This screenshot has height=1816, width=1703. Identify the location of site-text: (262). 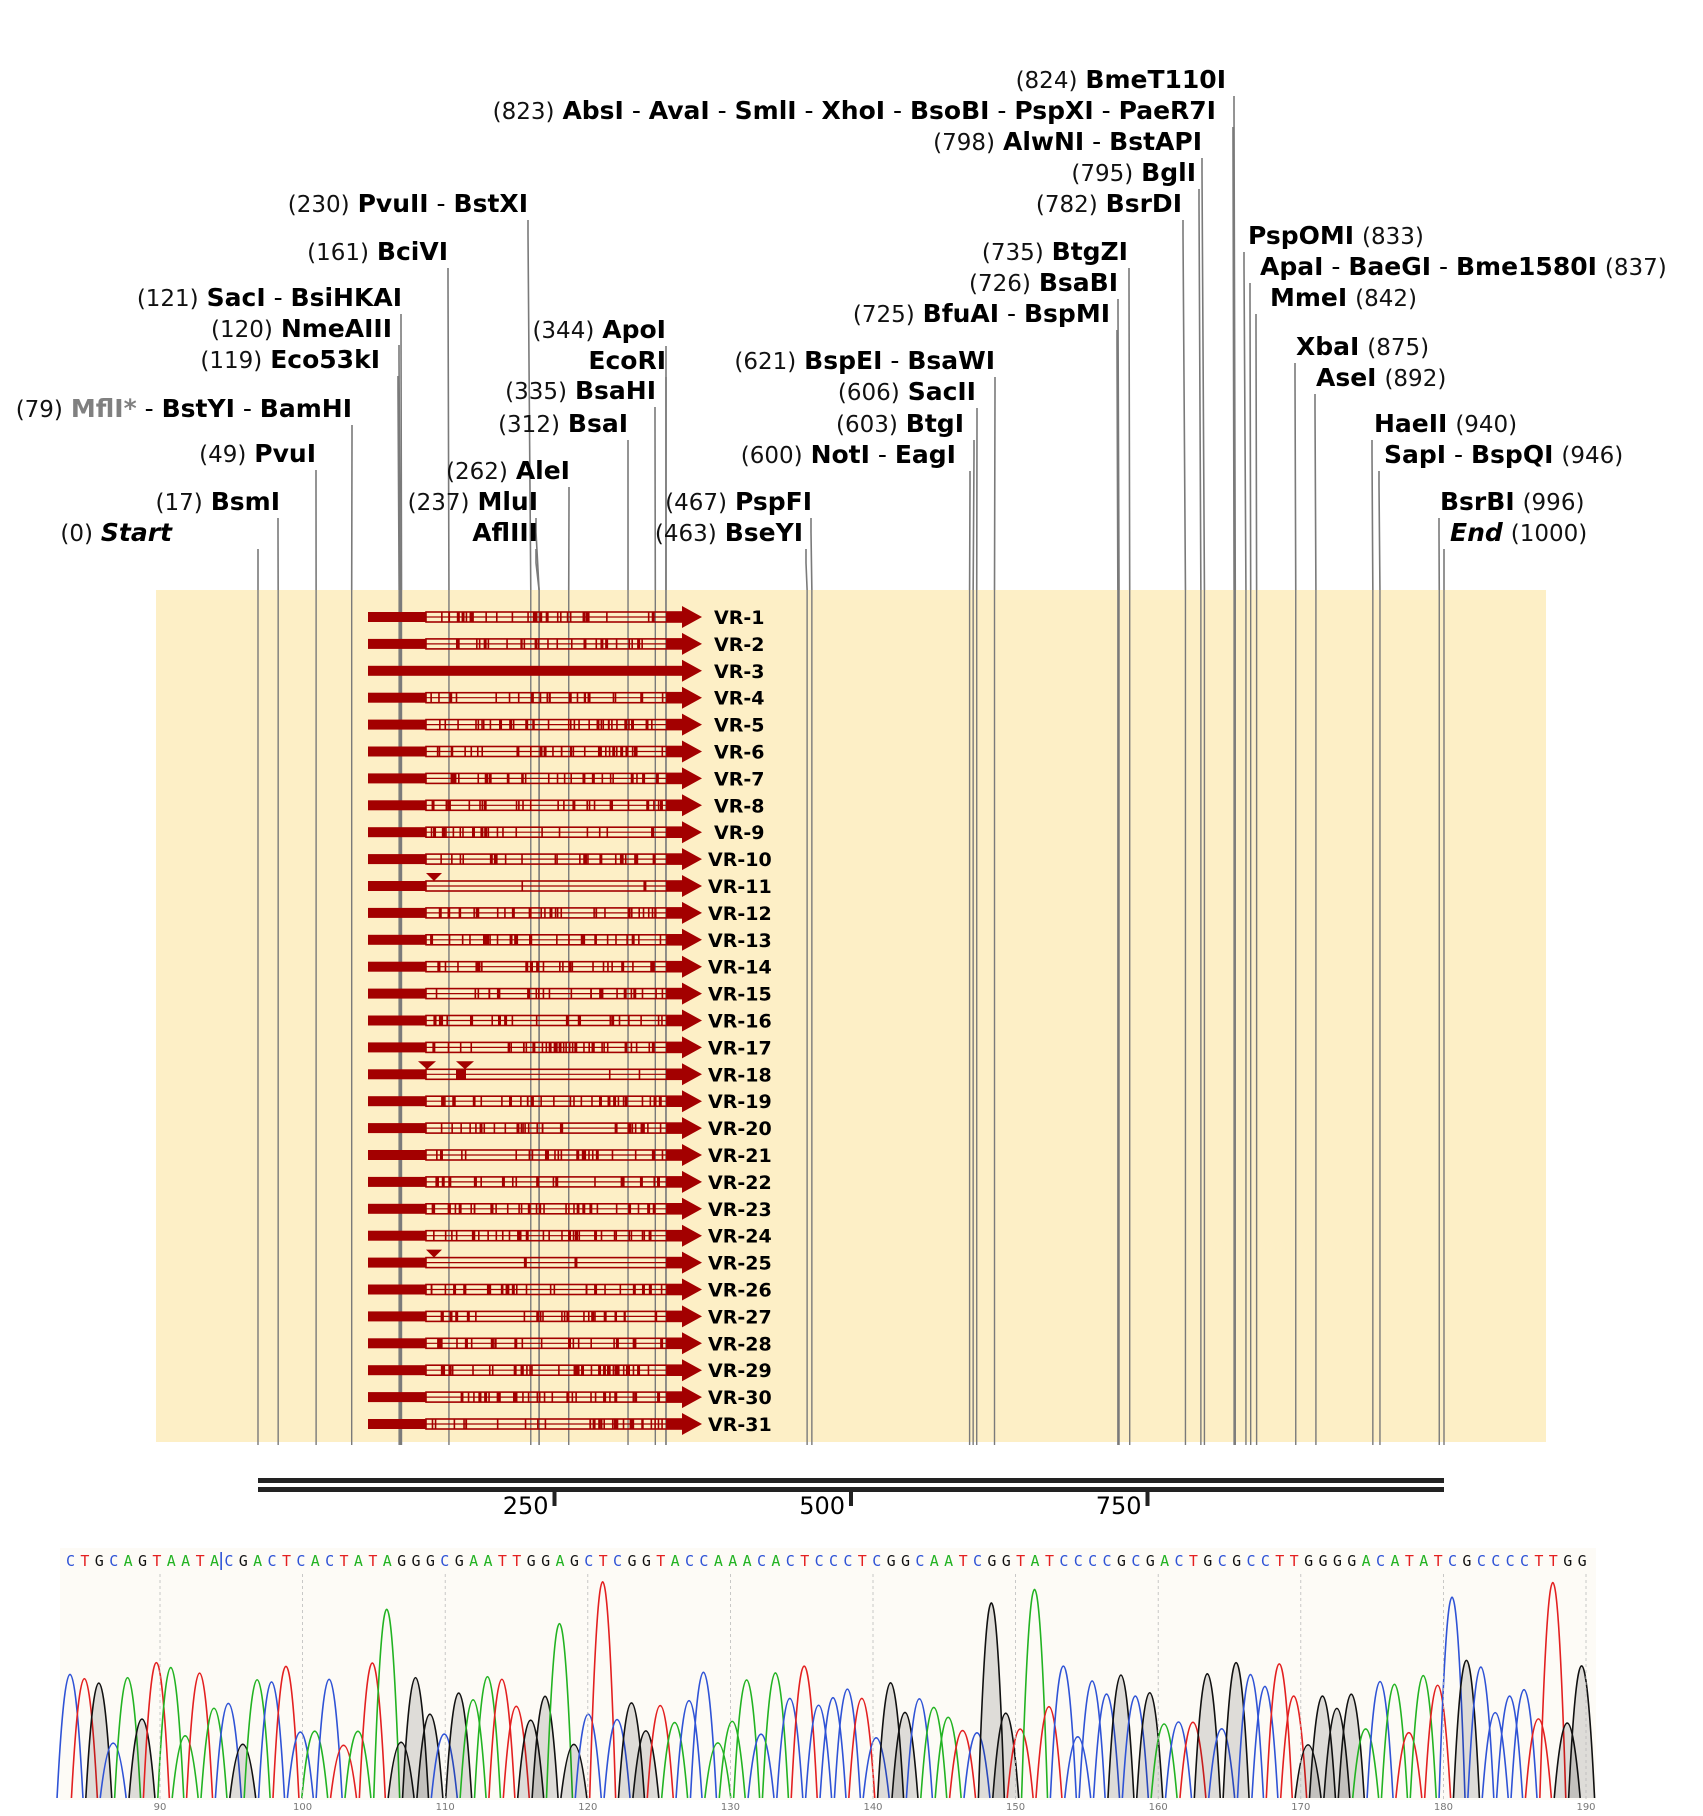
(477, 472).